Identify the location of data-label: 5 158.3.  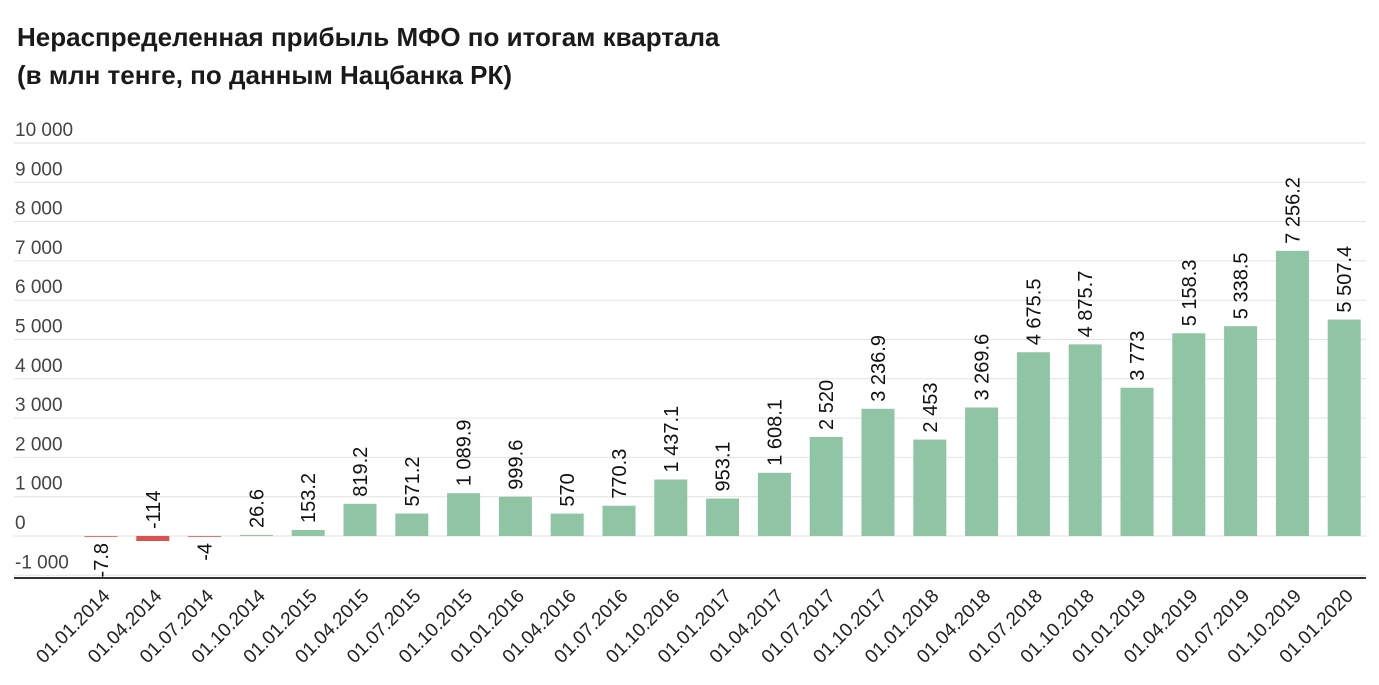
(1190, 293).